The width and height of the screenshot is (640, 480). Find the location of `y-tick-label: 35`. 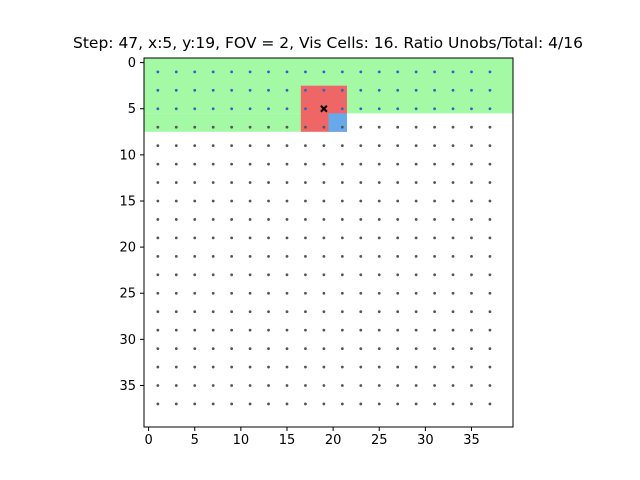

y-tick-label: 35 is located at coordinates (127, 386).